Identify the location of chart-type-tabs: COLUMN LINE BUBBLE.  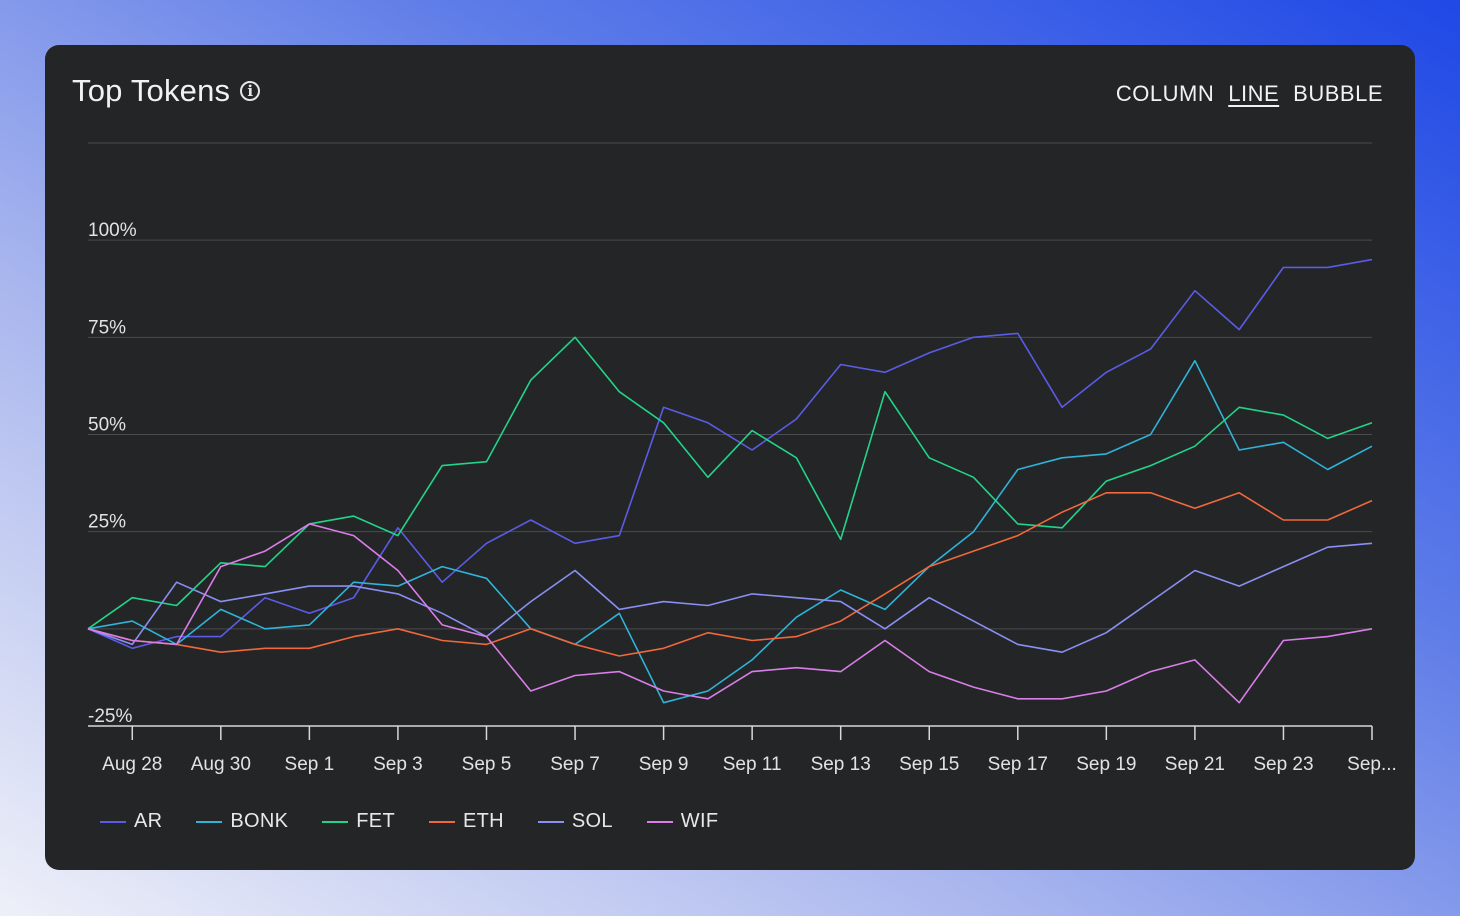
(1249, 94).